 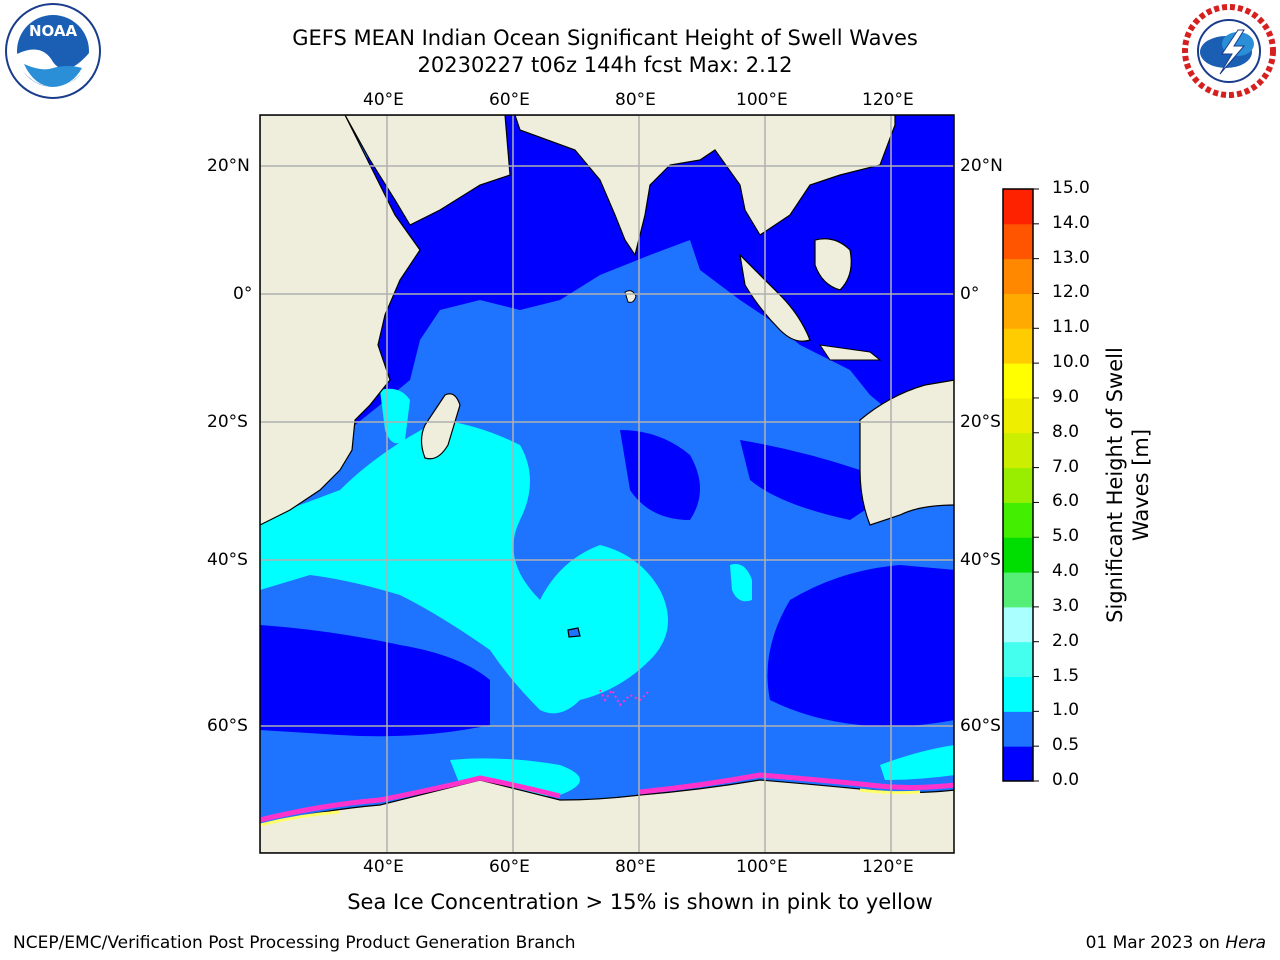 I want to click on chart-subtitle: 20230227 t06z 144h fcst Max: 2.12, so click(x=605, y=65).